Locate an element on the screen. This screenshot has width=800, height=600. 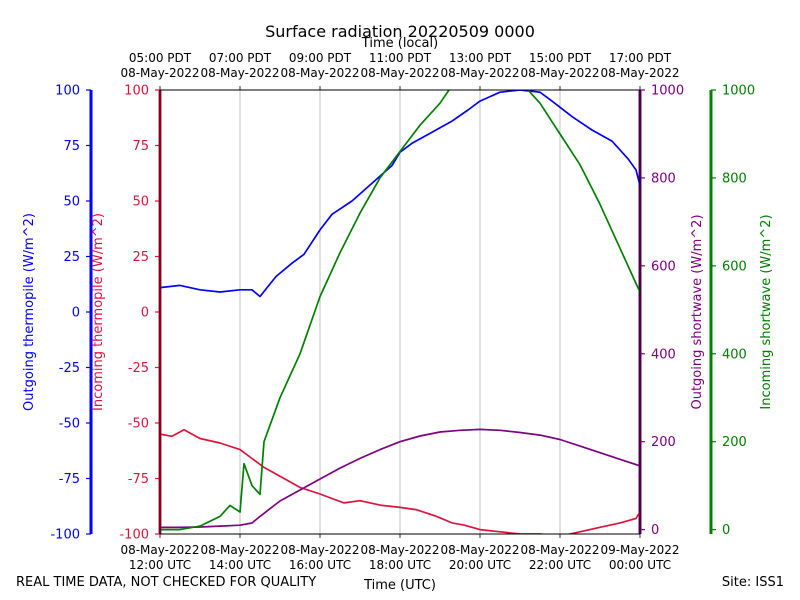
x-tick-label-time: 00:00 UTC is located at coordinates (640, 565).